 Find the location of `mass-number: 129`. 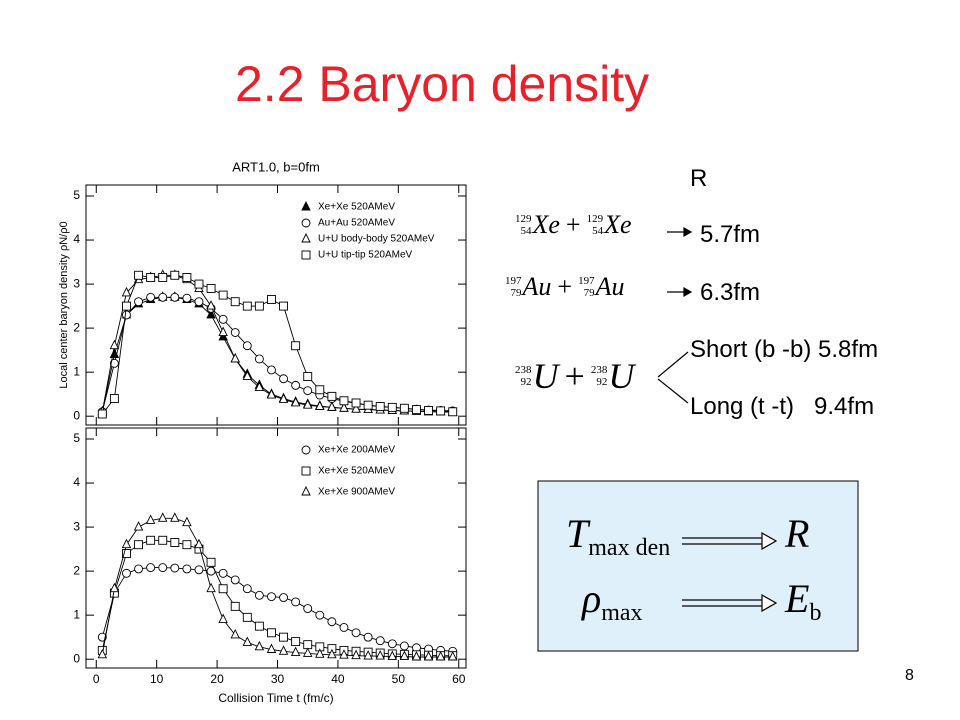

mass-number: 129 is located at coordinates (523, 219).